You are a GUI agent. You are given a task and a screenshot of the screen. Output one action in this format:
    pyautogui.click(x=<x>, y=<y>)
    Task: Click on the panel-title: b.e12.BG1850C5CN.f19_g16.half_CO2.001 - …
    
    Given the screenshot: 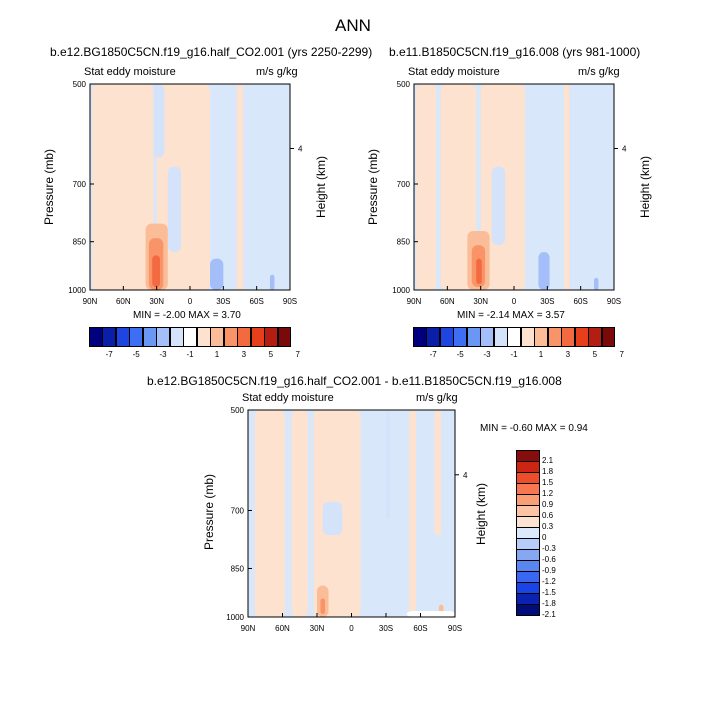 What is the action you would take?
    pyautogui.click(x=354, y=381)
    